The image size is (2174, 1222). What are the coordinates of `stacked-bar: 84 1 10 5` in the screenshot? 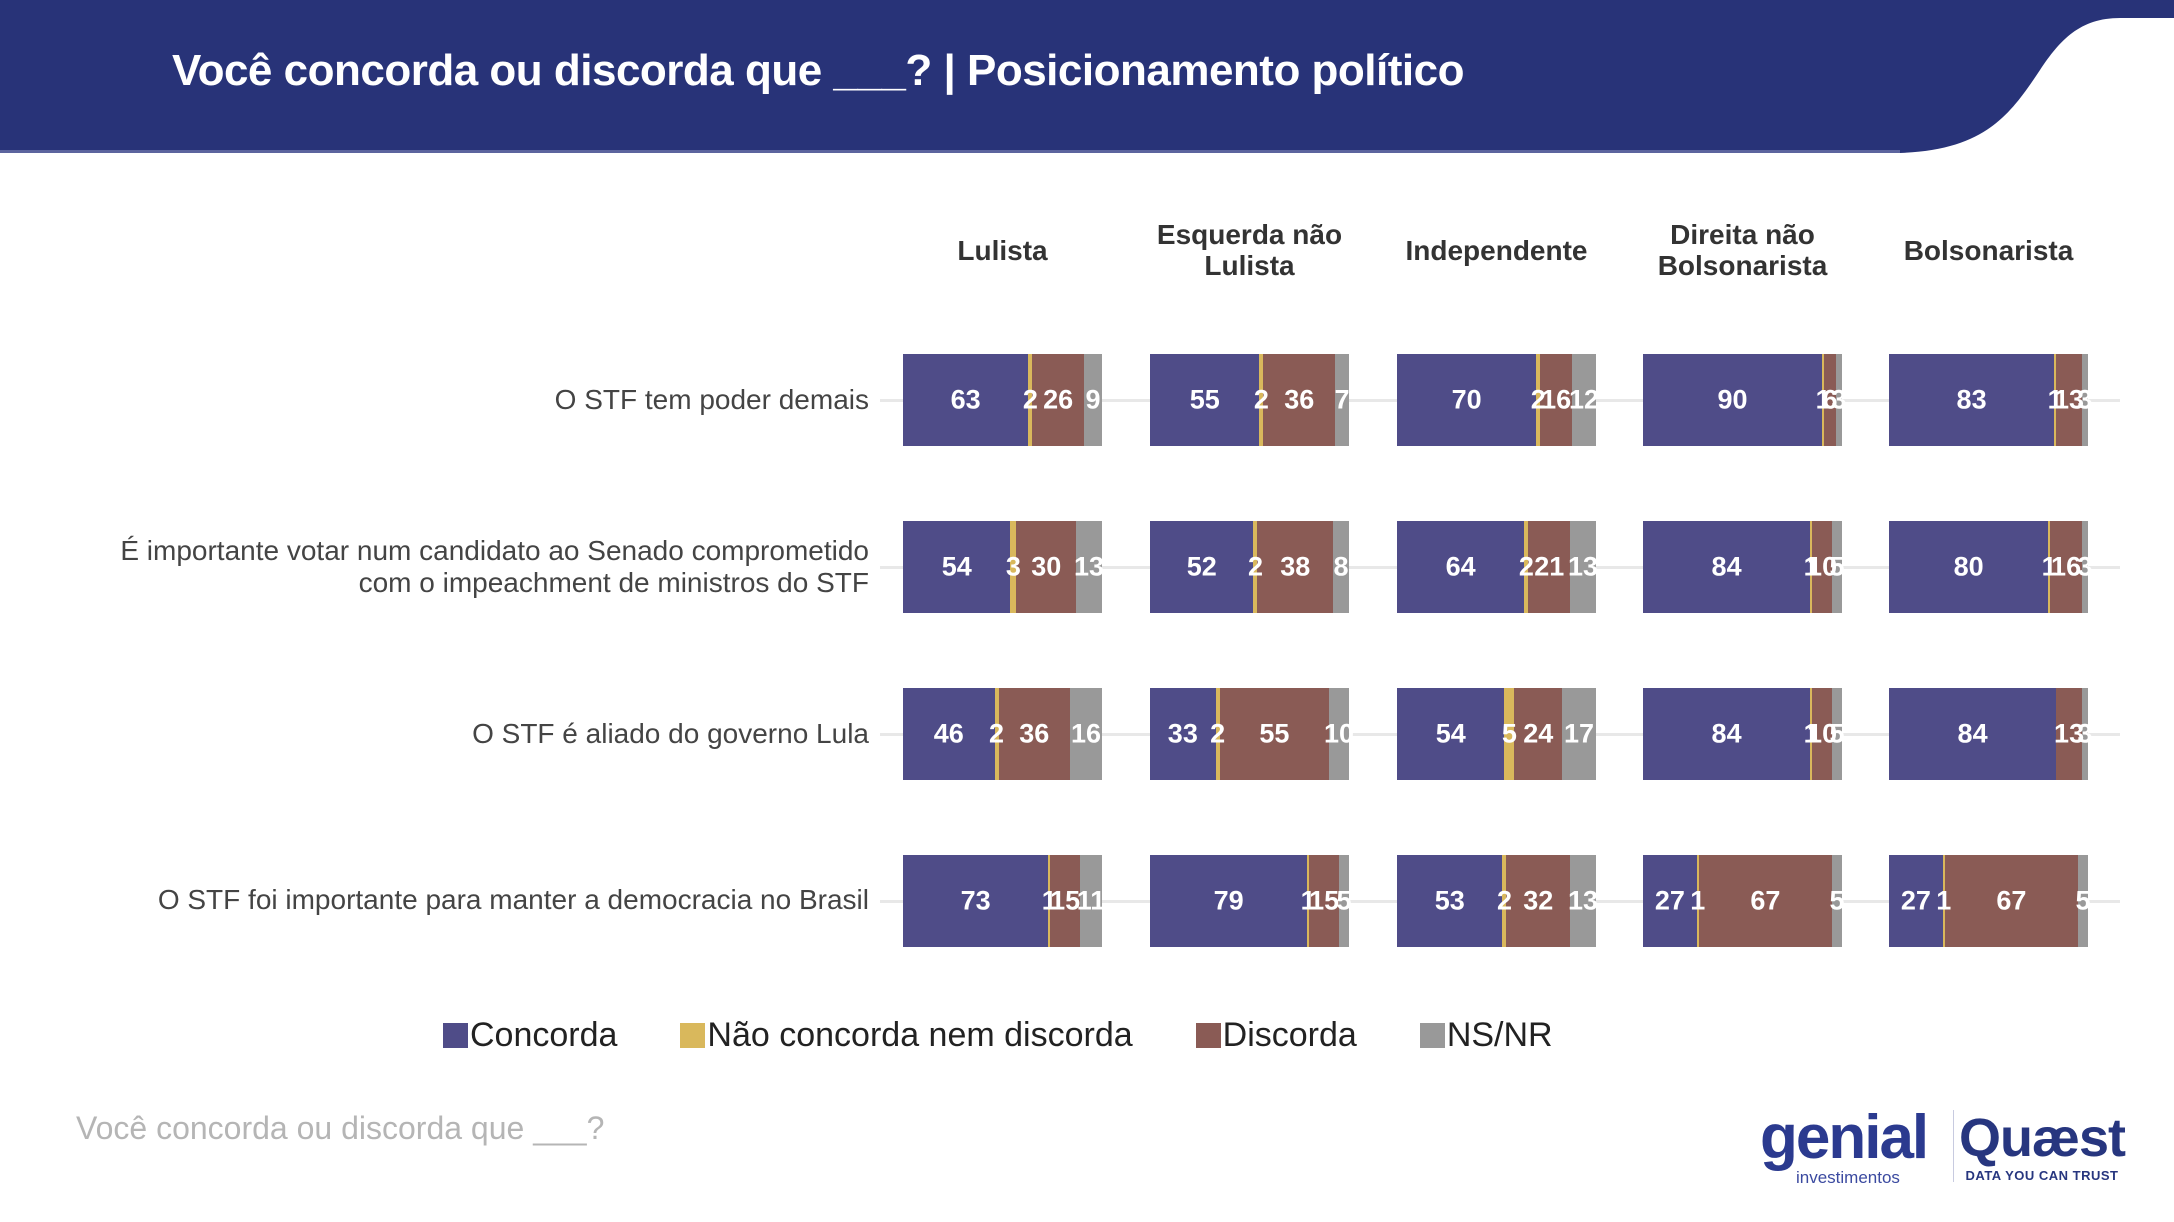 It's located at (1744, 567).